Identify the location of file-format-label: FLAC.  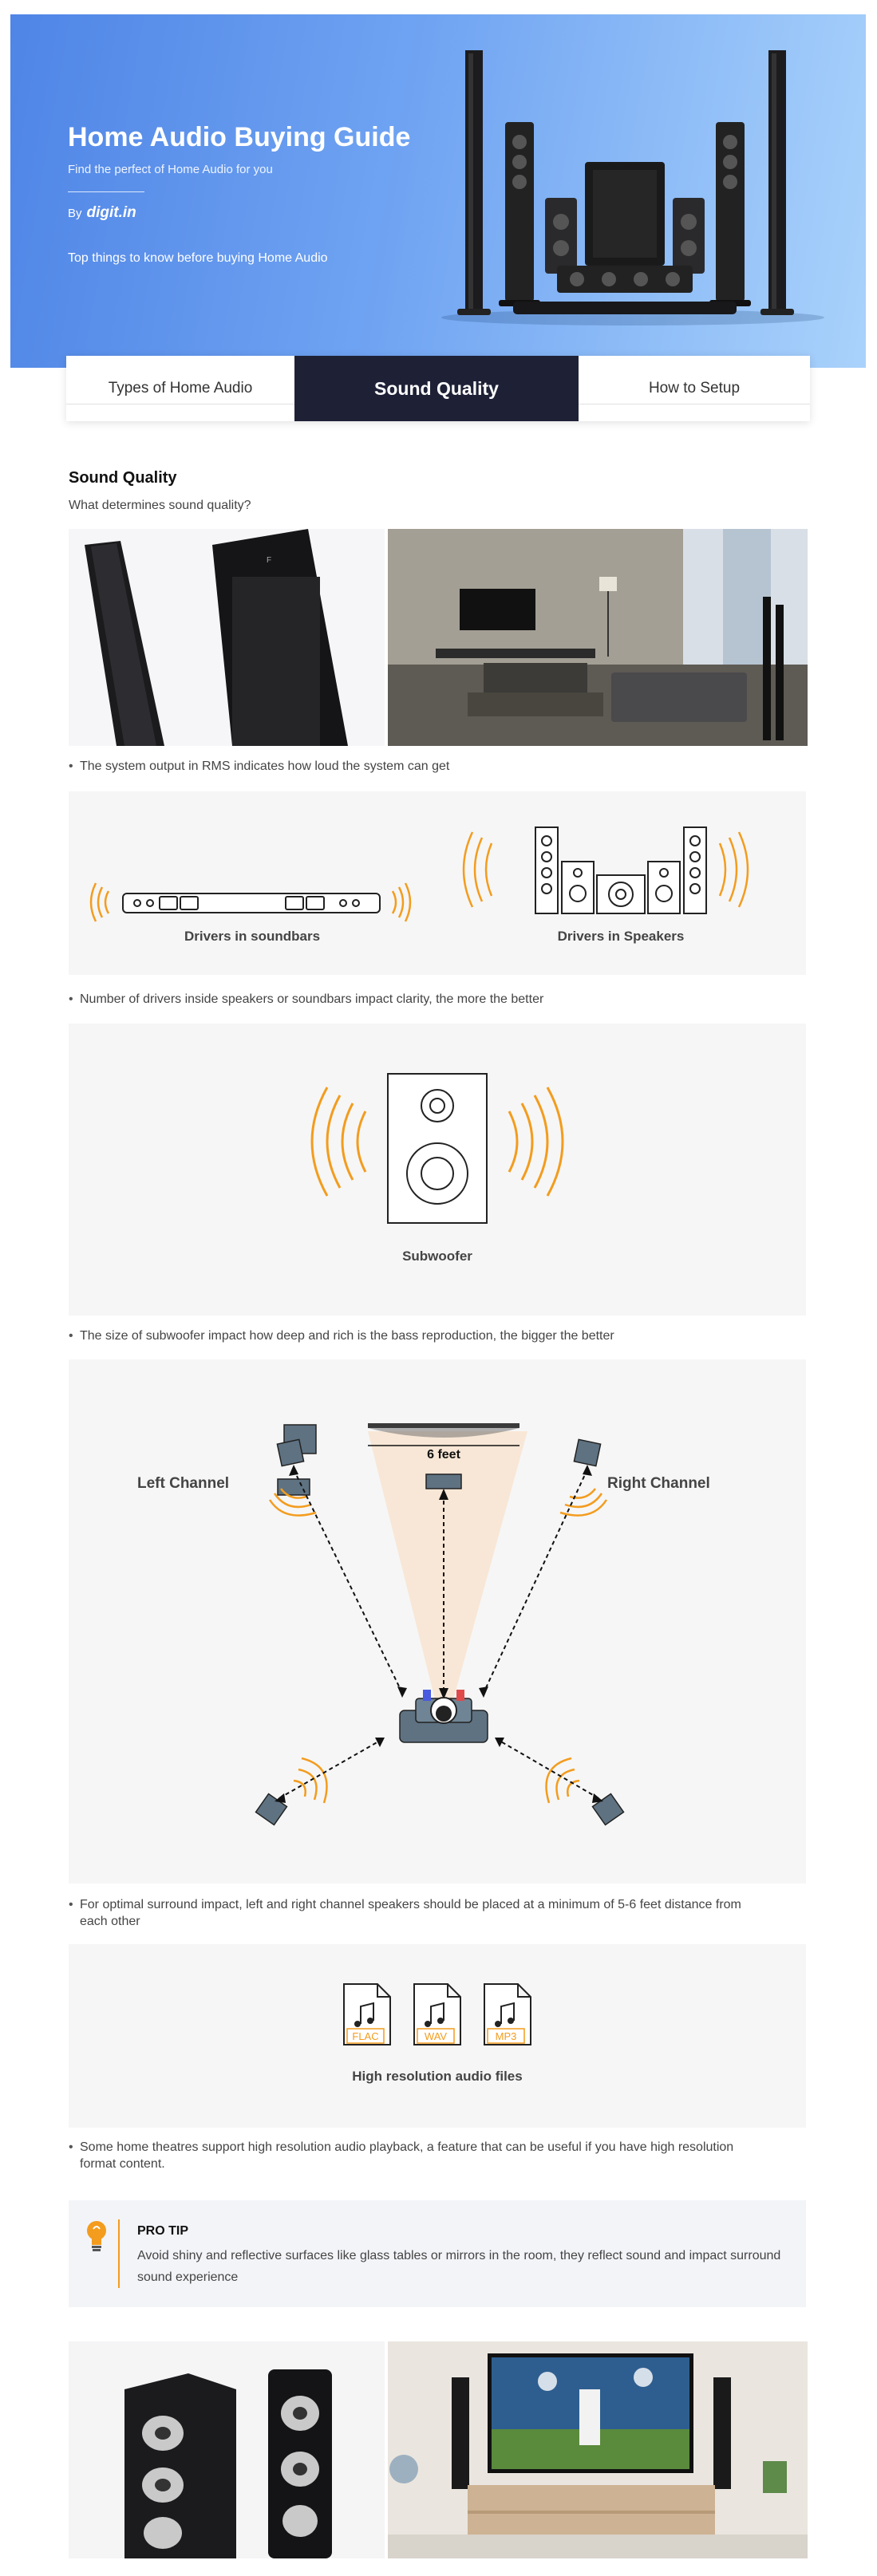
(365, 2036).